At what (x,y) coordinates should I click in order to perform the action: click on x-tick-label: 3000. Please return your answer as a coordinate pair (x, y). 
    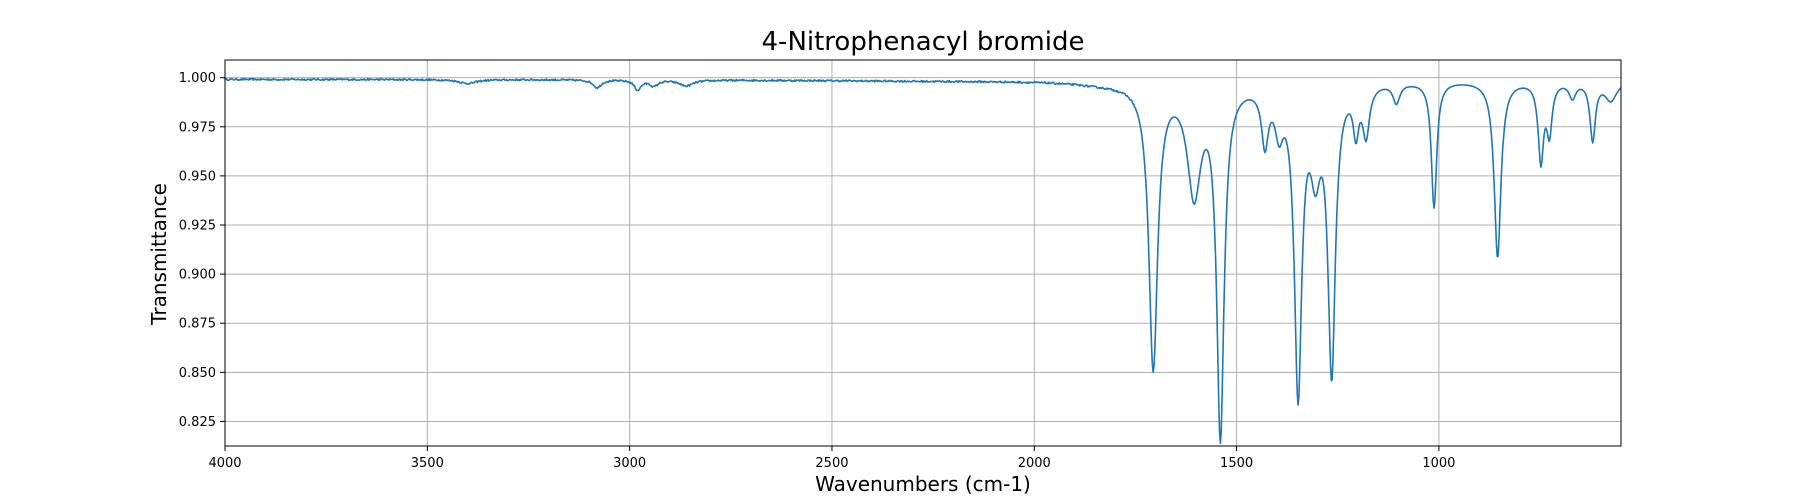
    Looking at the image, I should click on (629, 463).